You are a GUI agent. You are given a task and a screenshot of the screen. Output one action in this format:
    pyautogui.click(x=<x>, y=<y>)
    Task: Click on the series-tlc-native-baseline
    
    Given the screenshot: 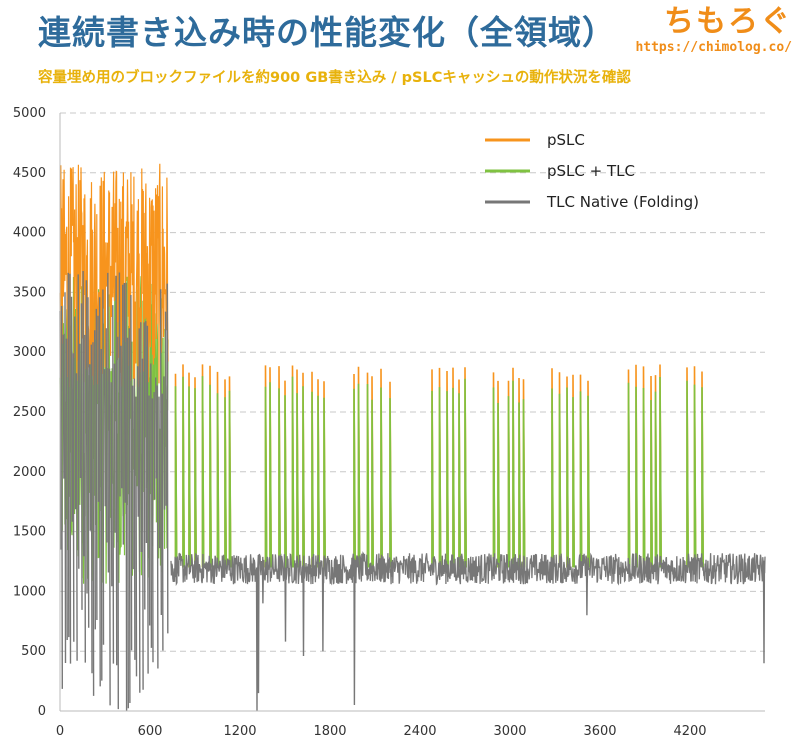 What is the action you would take?
    pyautogui.click(x=468, y=569)
    